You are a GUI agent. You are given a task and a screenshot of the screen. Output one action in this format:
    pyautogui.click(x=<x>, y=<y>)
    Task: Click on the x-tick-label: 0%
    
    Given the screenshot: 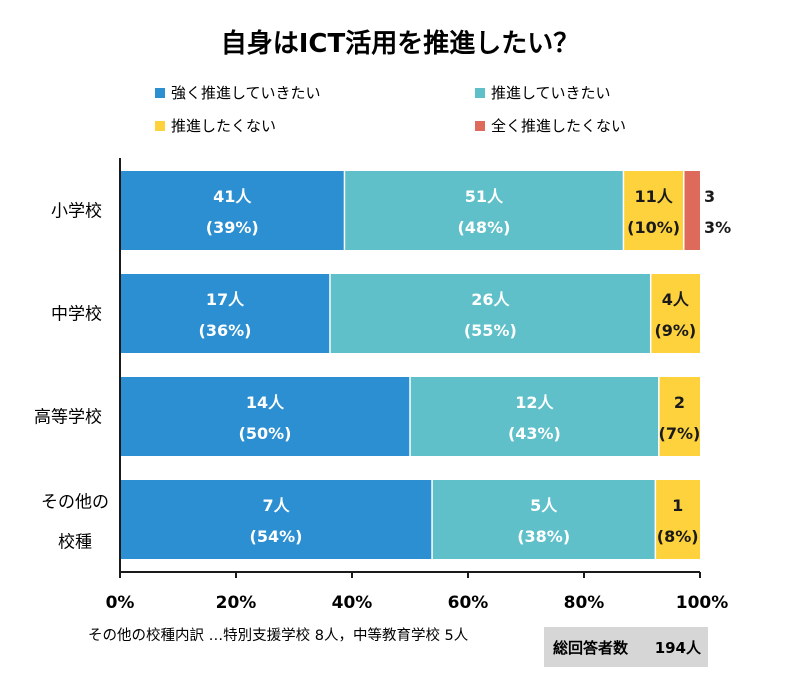 What is the action you would take?
    pyautogui.click(x=120, y=603)
    